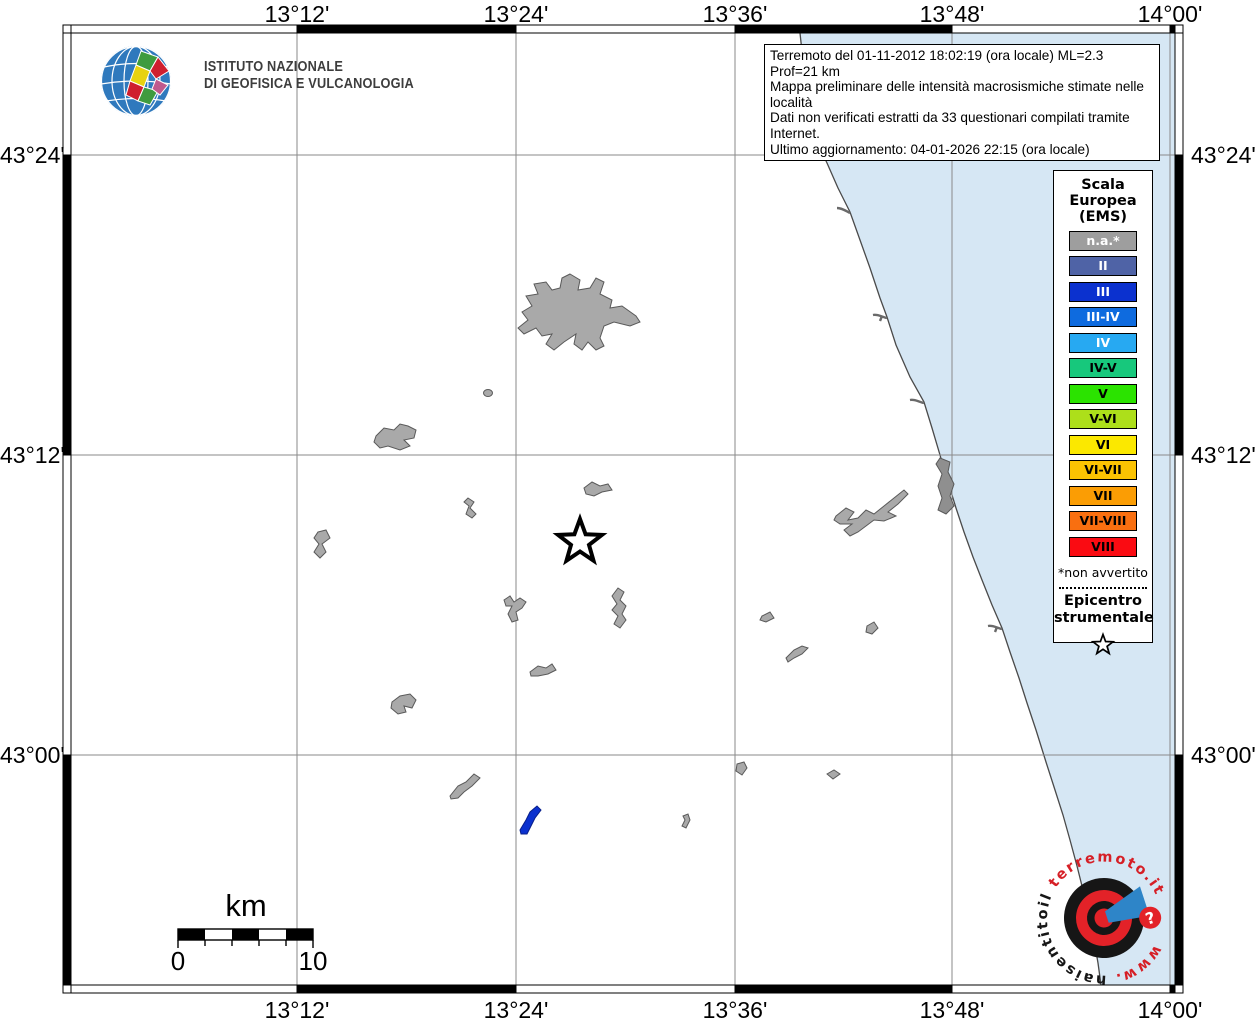 The height and width of the screenshot is (1024, 1256). What do you see at coordinates (1103, 546) in the screenshot?
I see `legend-item-VIII: VIII` at bounding box center [1103, 546].